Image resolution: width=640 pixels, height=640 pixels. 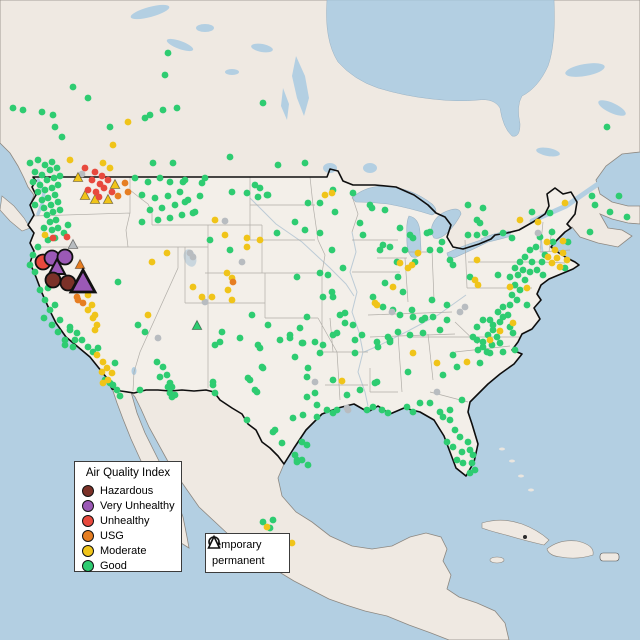 I want to click on puerto-rico, so click(x=609, y=557).